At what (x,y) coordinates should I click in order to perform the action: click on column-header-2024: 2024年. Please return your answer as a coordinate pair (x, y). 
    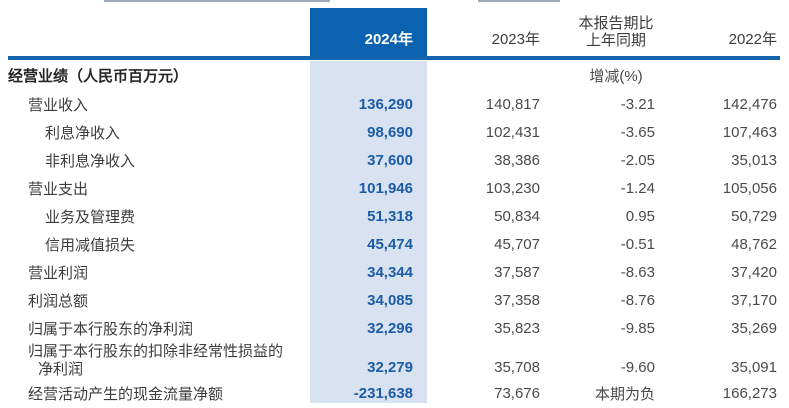
    Looking at the image, I should click on (388, 39).